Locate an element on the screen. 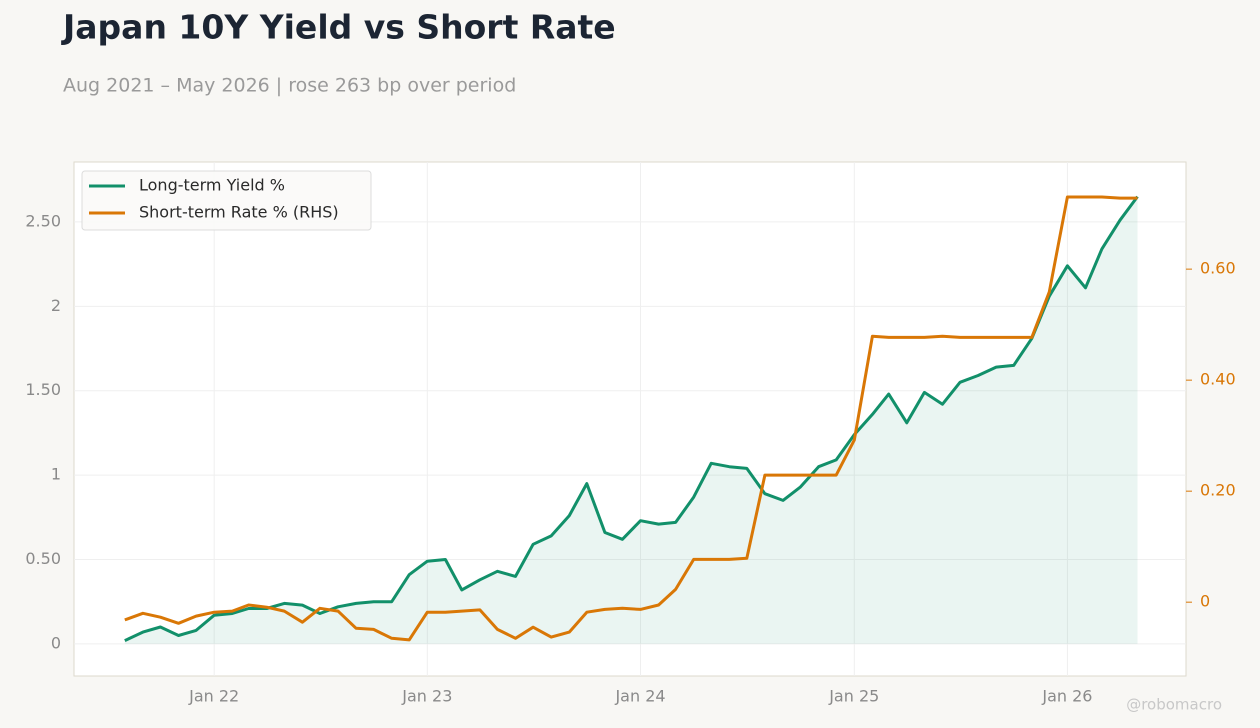 Image resolution: width=1260 pixels, height=728 pixels. x-tick-label: Jan 24 is located at coordinates (639, 696).